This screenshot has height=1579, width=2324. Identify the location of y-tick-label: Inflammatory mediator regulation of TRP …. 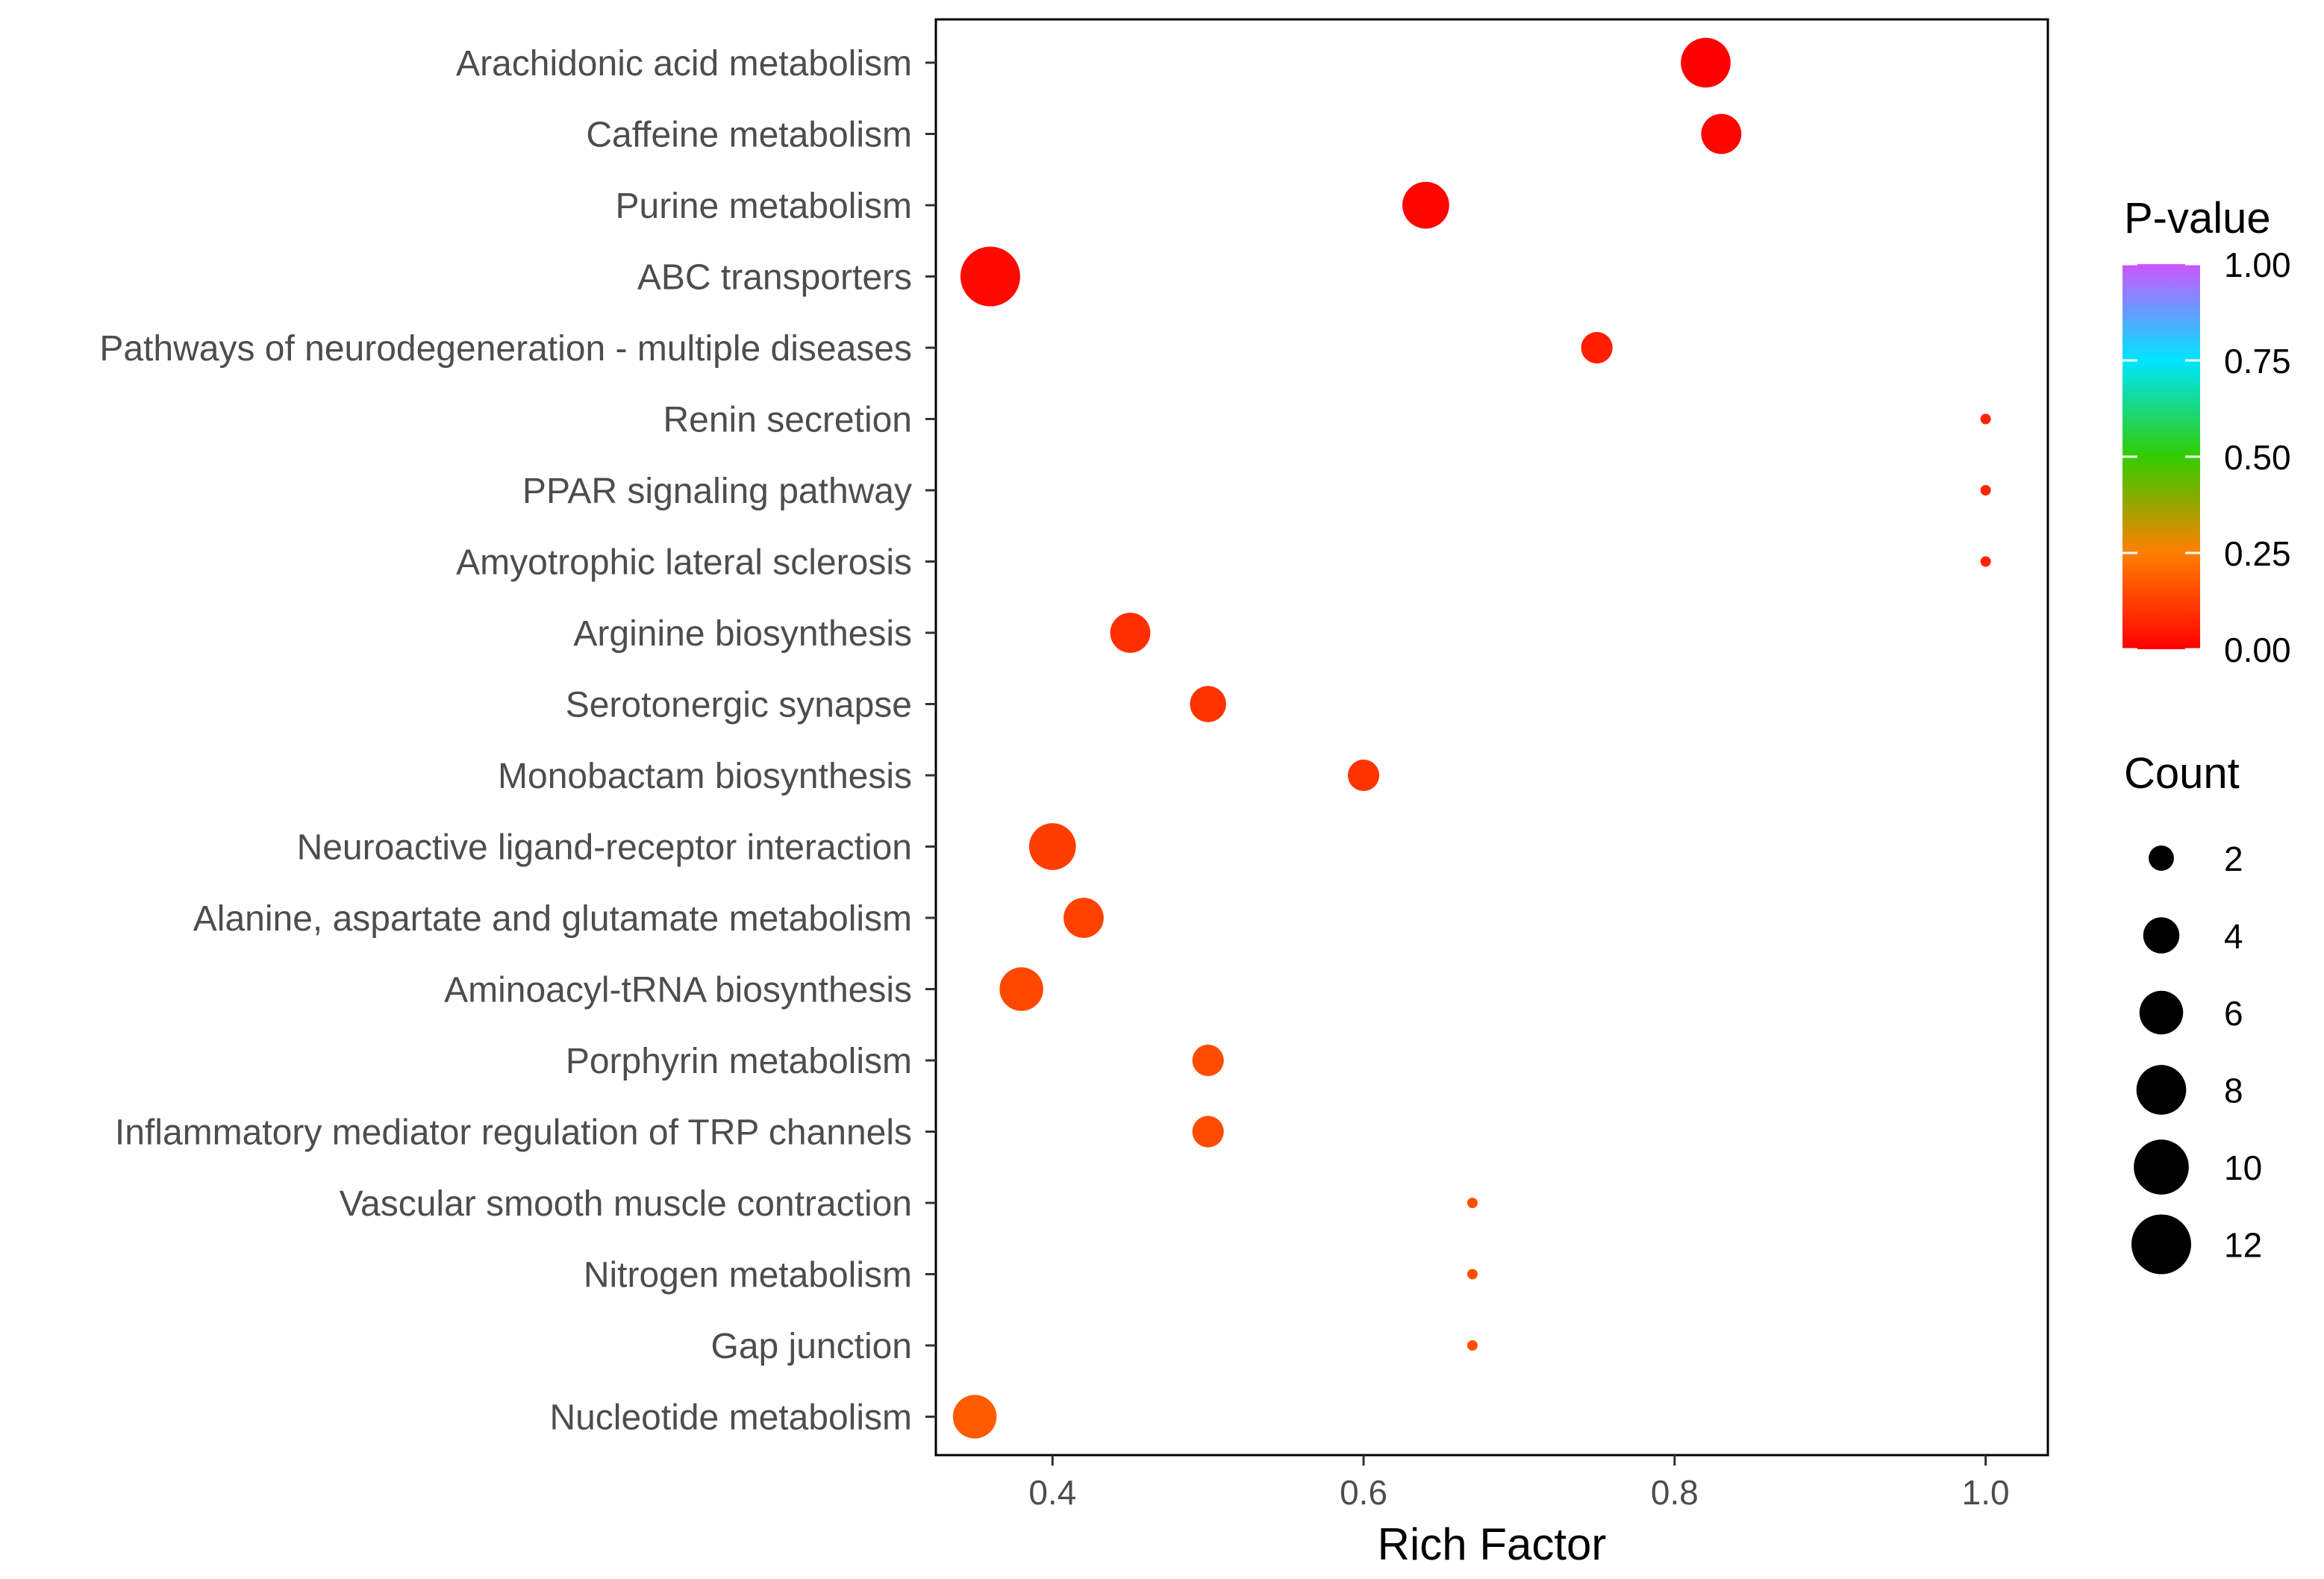
(514, 1133).